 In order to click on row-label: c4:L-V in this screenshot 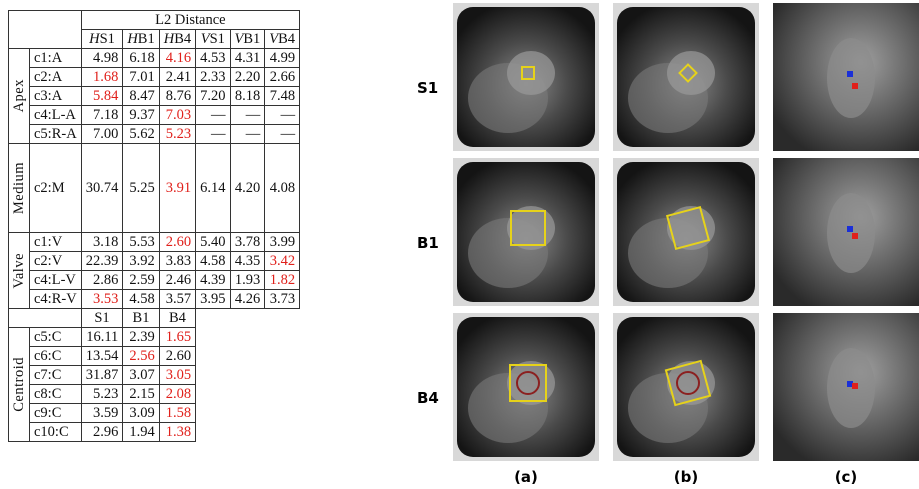, I will do `click(55, 280)`.